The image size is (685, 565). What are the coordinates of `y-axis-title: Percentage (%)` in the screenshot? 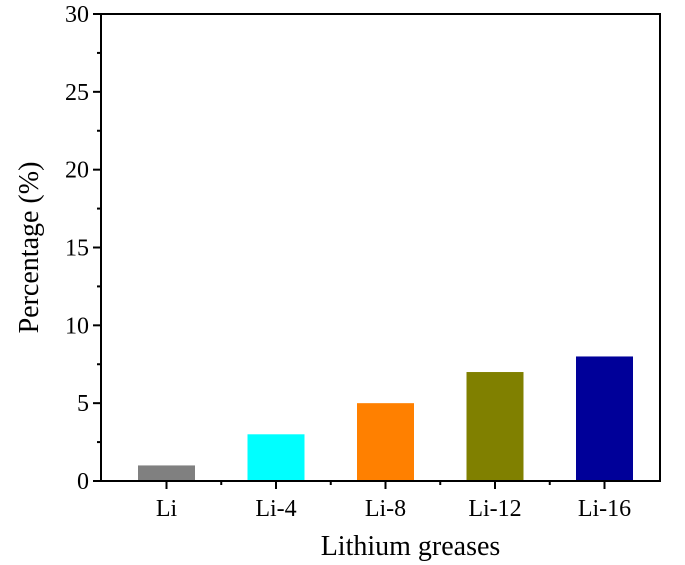 It's located at (29, 248).